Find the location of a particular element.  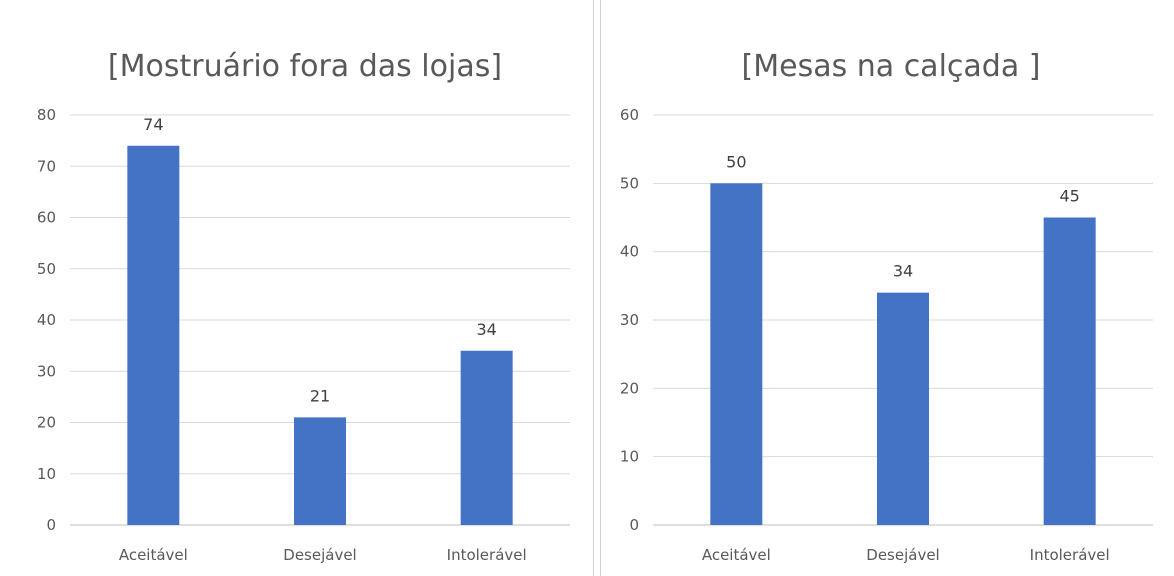

data-label: 21 is located at coordinates (320, 395).